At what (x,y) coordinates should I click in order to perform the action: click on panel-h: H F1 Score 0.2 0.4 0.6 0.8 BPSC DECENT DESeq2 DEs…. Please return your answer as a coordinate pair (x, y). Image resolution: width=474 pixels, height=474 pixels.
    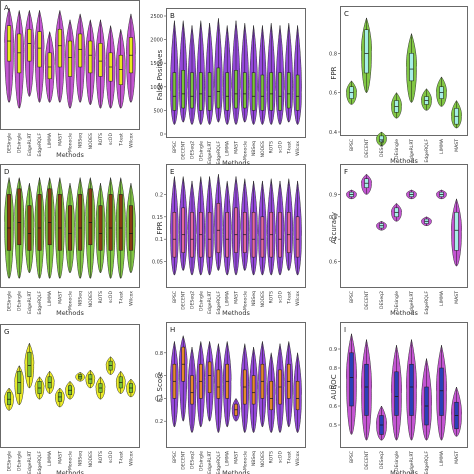
    Looking at the image, I should click on (230, 398).